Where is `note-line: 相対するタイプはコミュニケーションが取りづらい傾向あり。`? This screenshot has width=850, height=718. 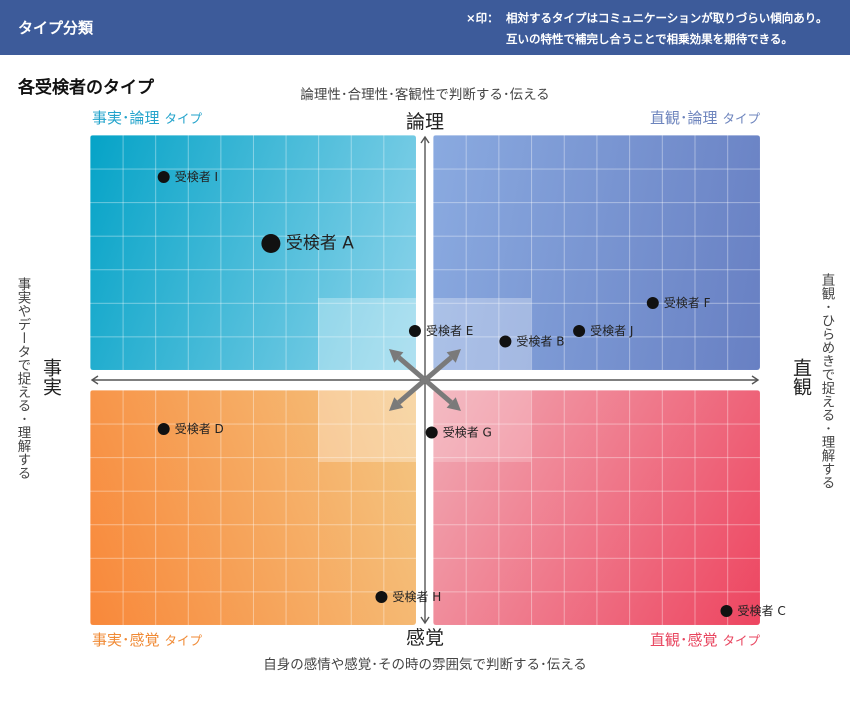 note-line: 相対するタイプはコミュニケーションが取りづらい傾向あり。 is located at coordinates (667, 18).